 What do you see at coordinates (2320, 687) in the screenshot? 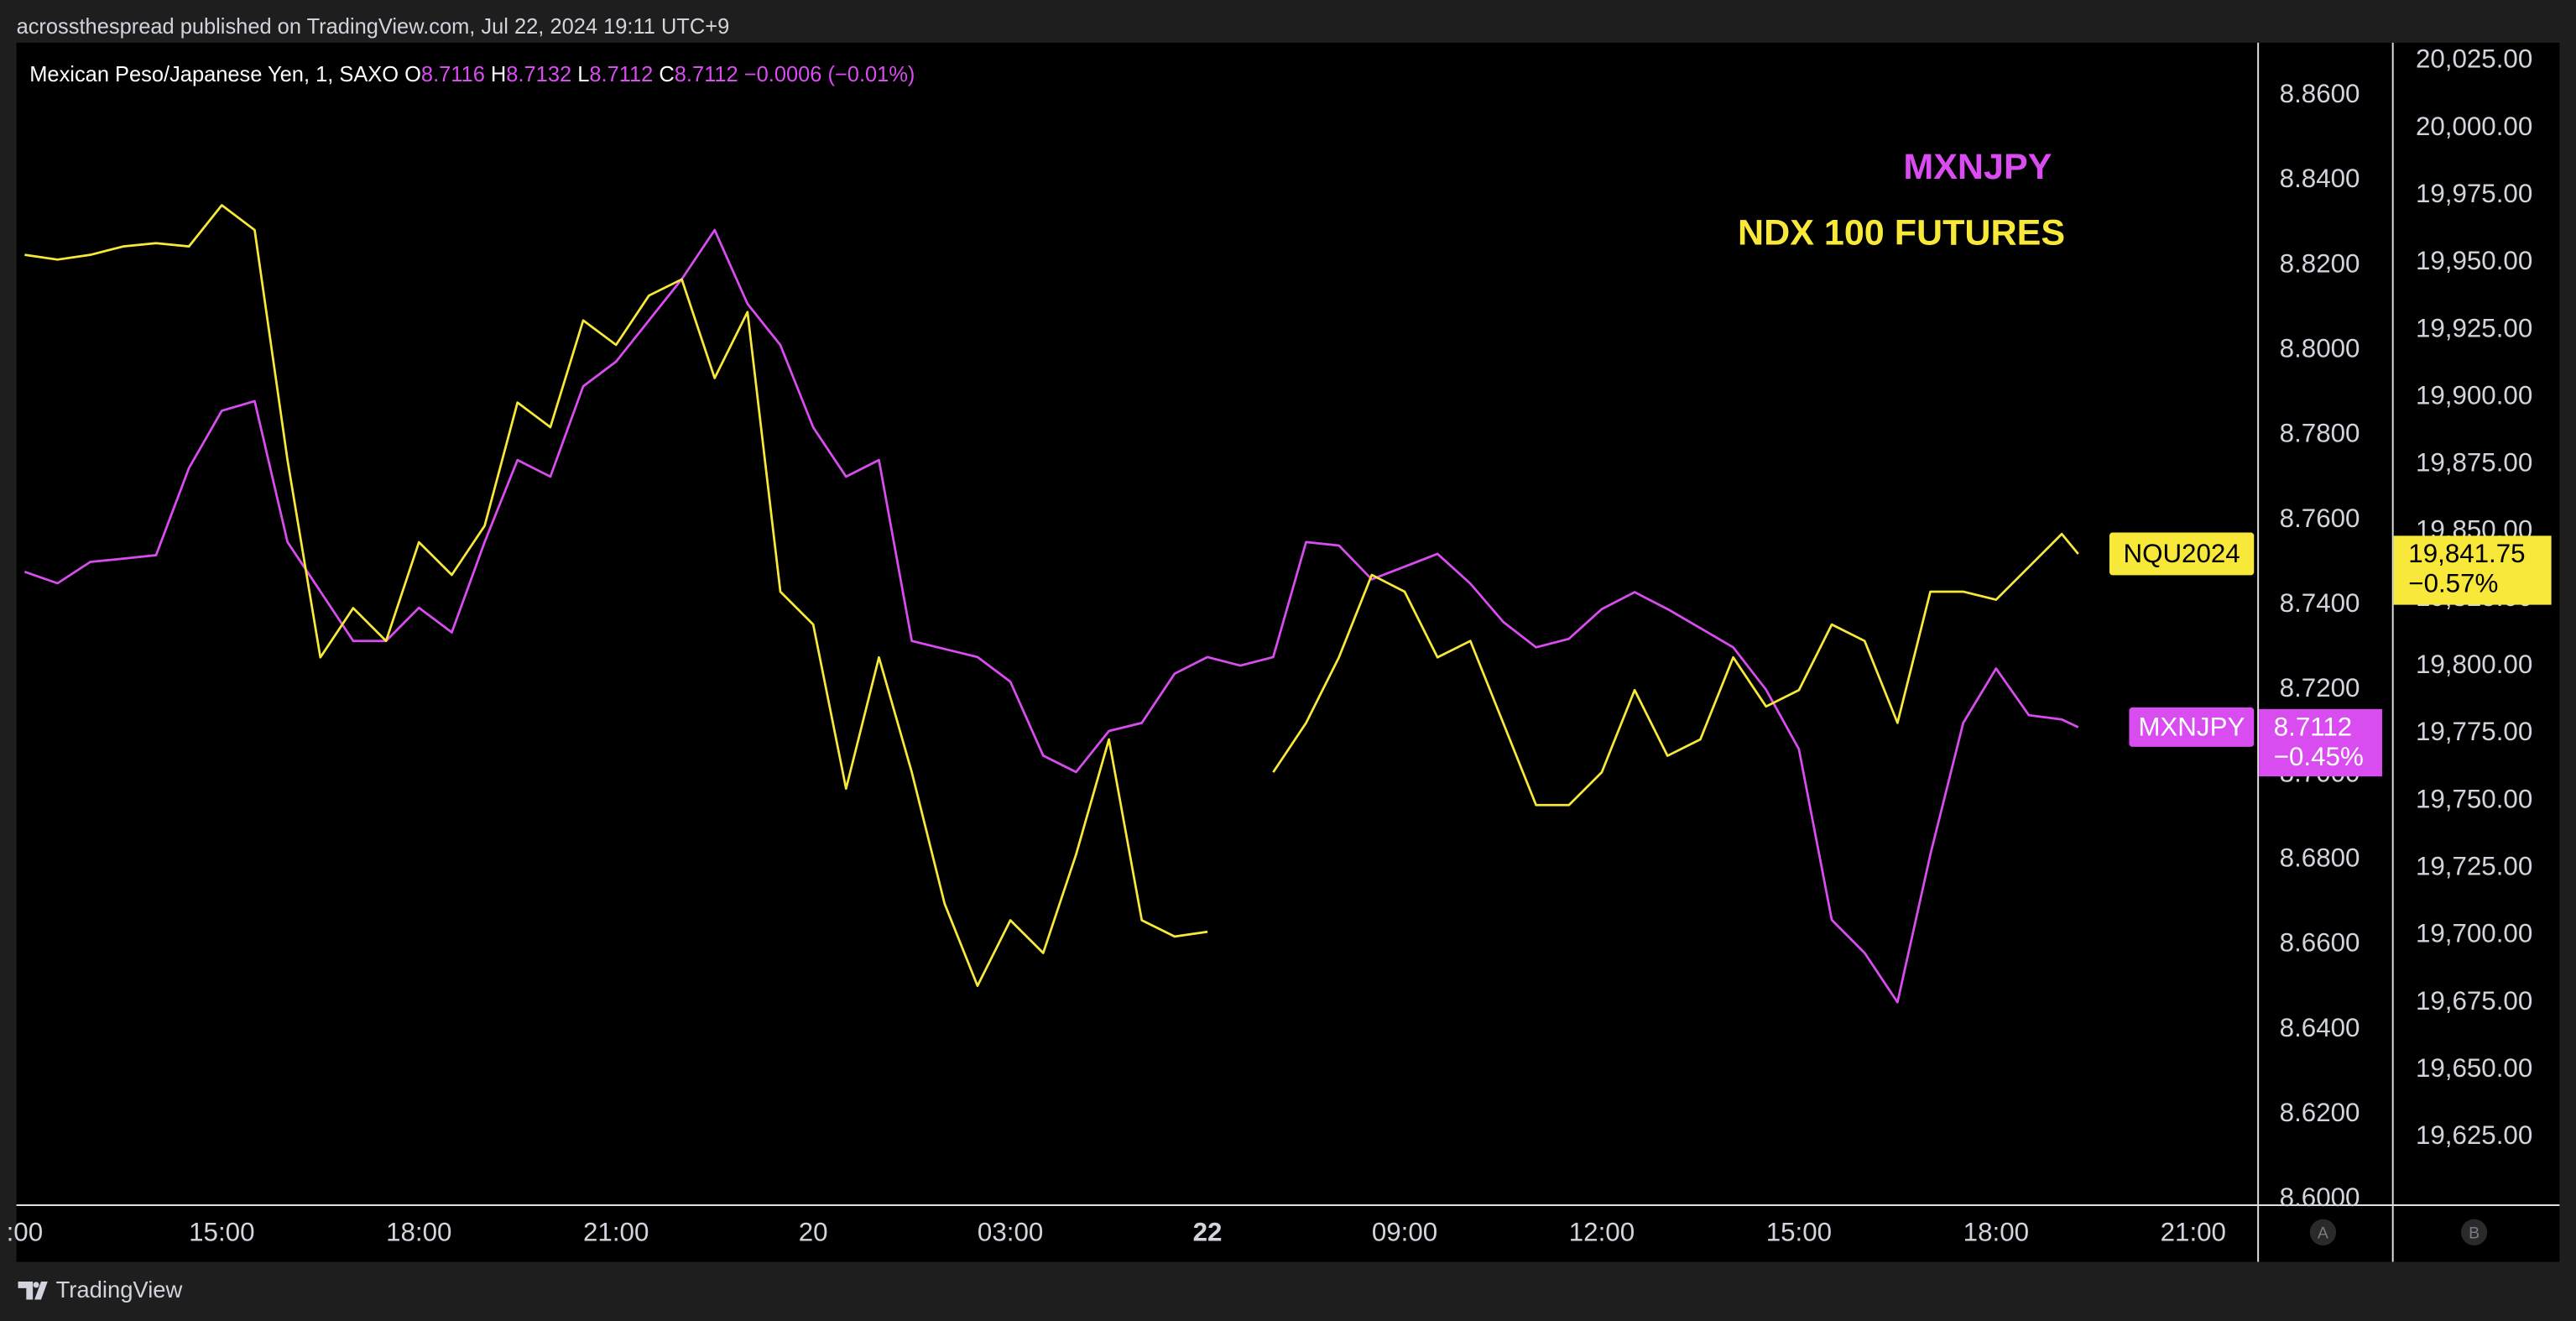
I see `y-tick-label: 8.7200` at bounding box center [2320, 687].